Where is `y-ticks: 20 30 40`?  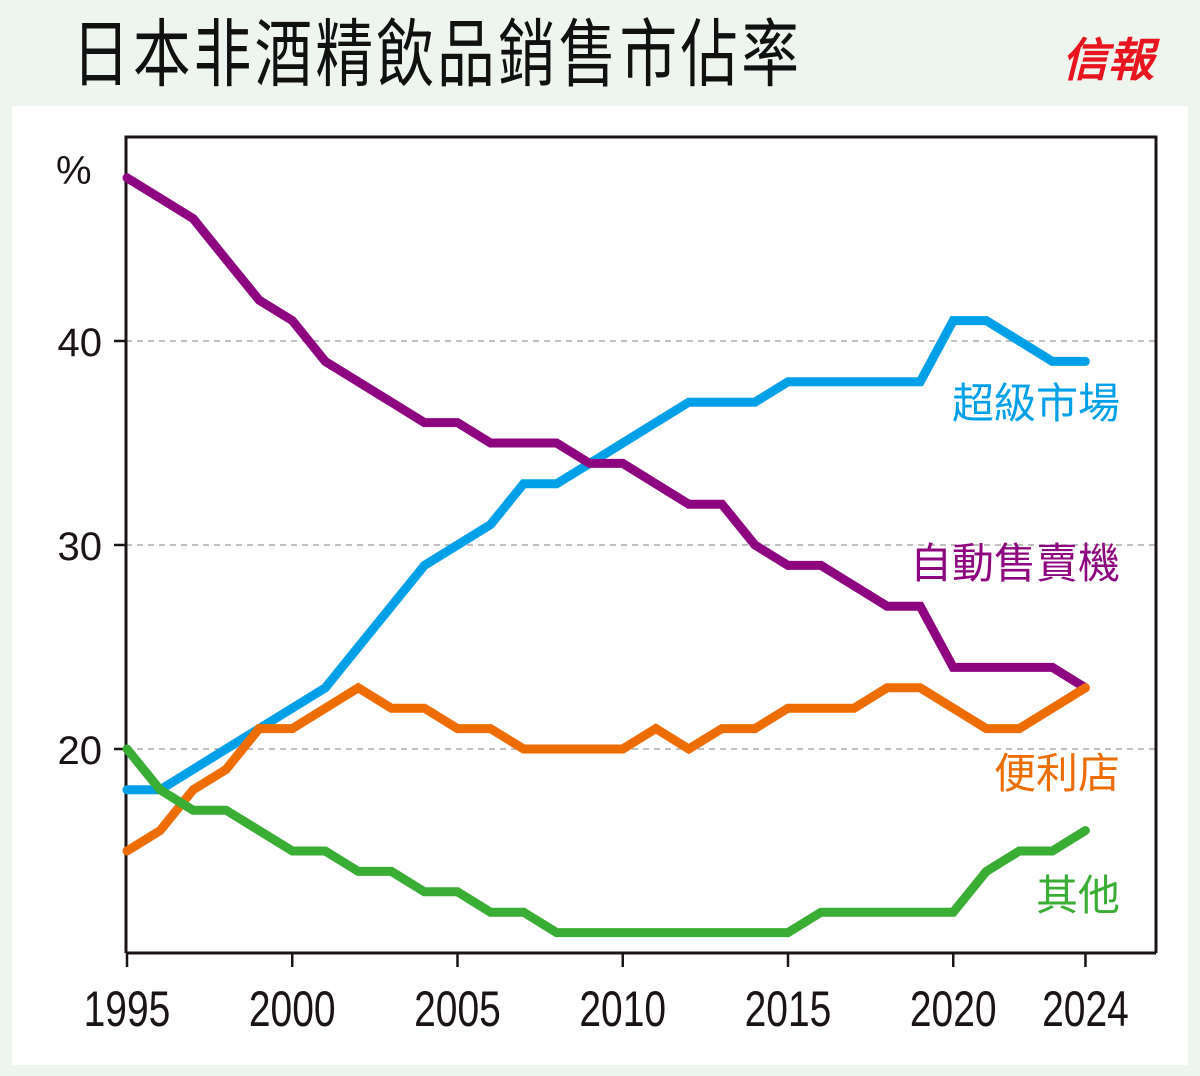 y-ticks: 20 30 40 is located at coordinates (92, 547).